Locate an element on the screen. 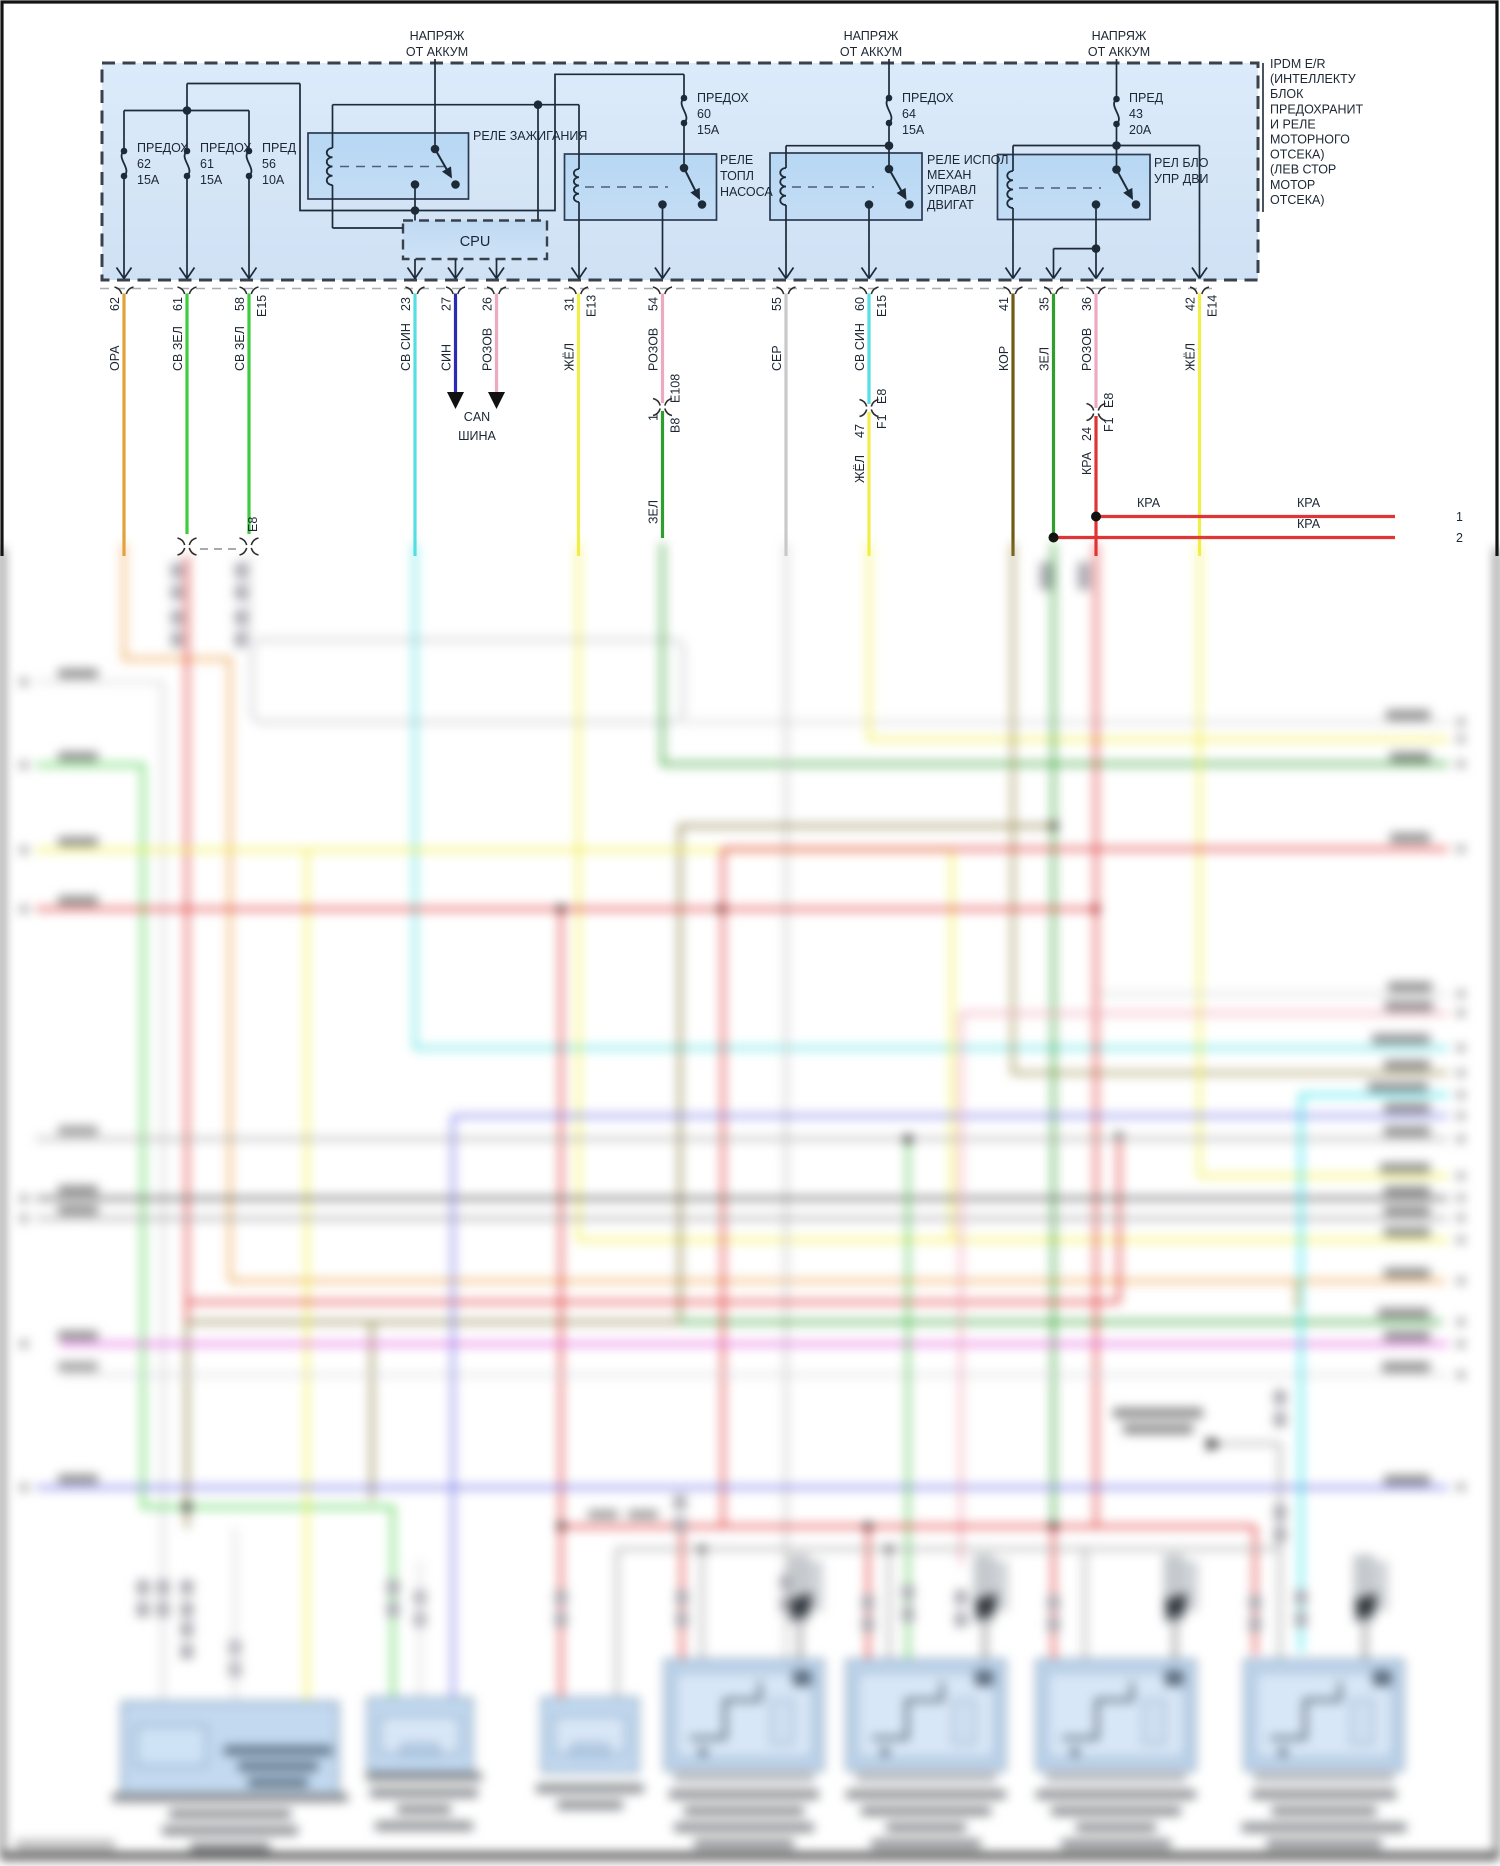 The image size is (1500, 1866). svg-text: СИН is located at coordinates (447, 357).